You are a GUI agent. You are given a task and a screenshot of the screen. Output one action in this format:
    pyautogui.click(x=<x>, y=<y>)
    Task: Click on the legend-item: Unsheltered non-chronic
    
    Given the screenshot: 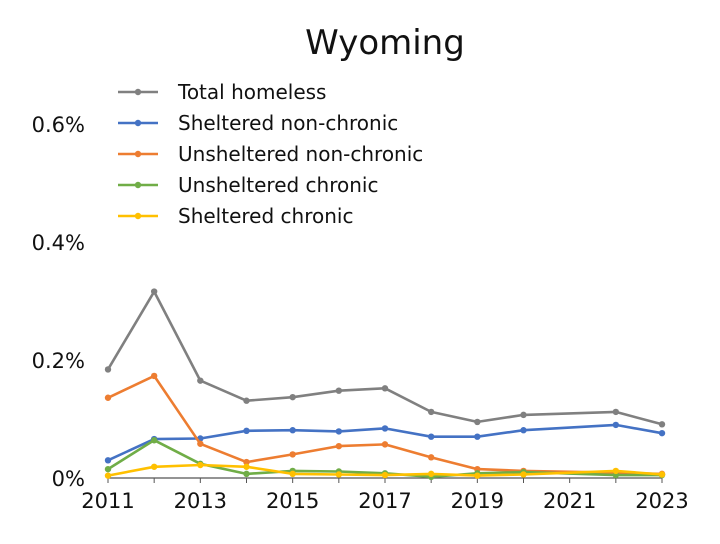 What is the action you would take?
    pyautogui.click(x=270, y=154)
    